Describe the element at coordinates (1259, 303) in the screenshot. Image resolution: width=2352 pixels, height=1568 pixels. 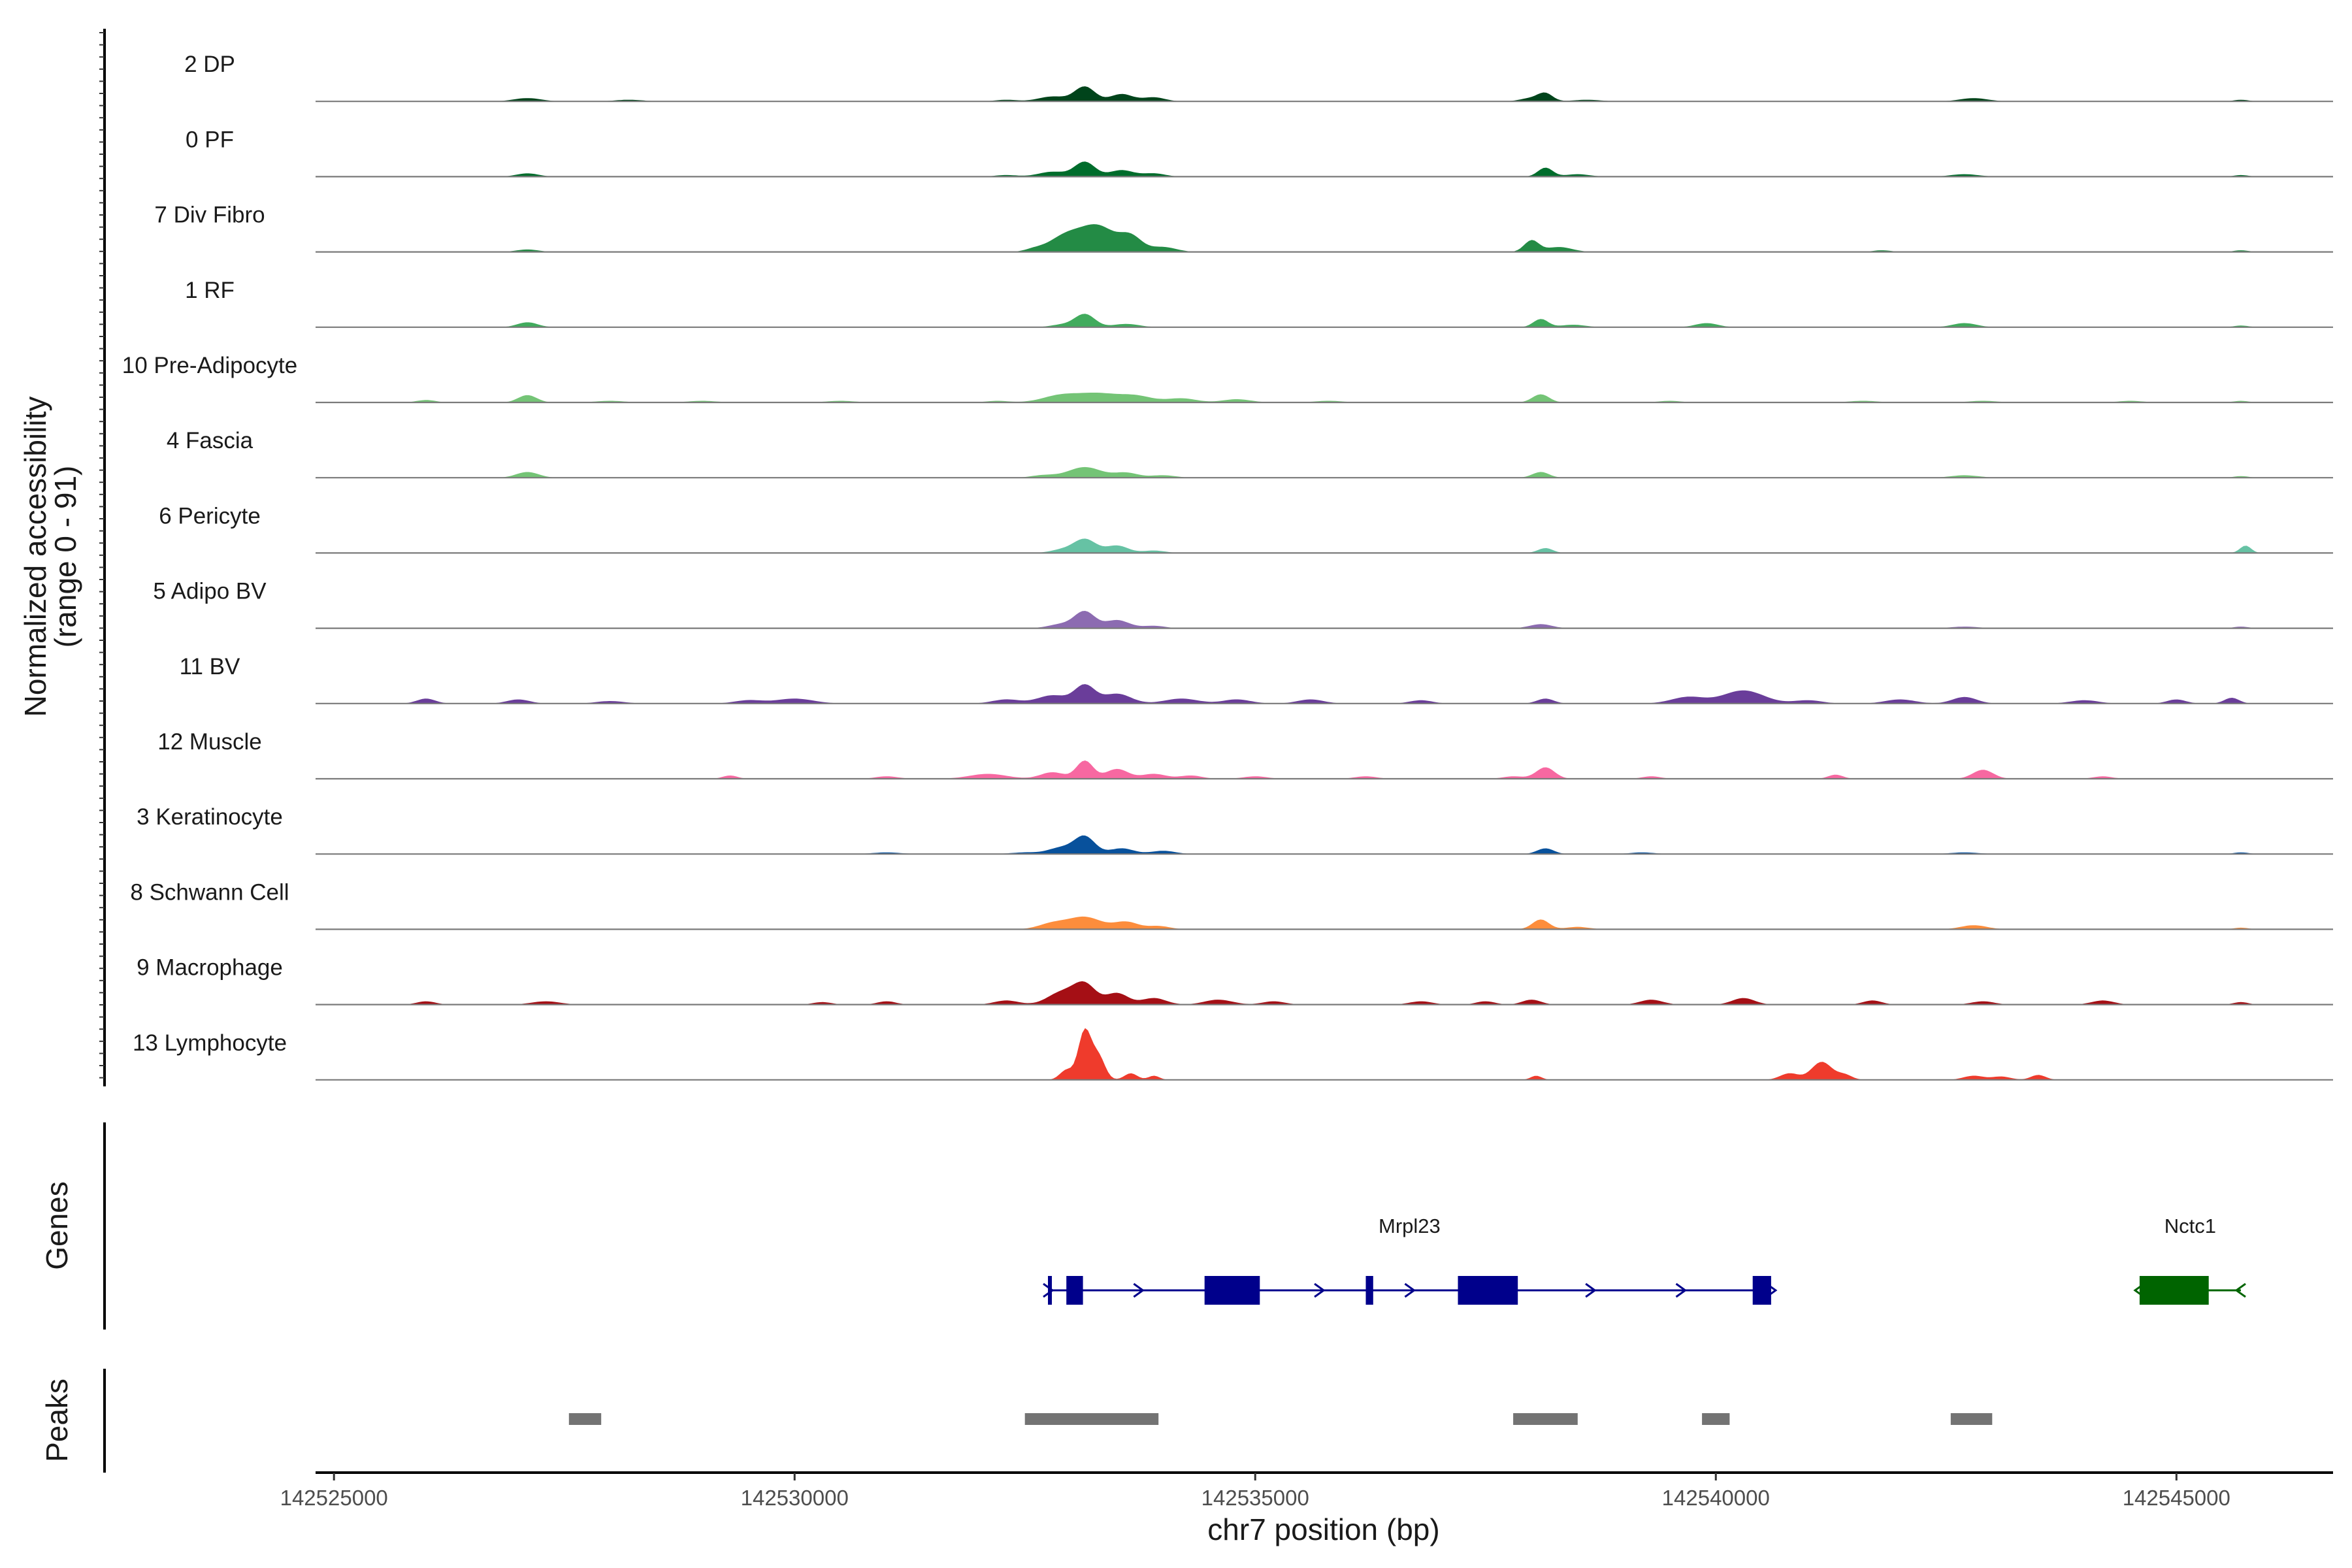
I see `track-3: 1 RF` at that location.